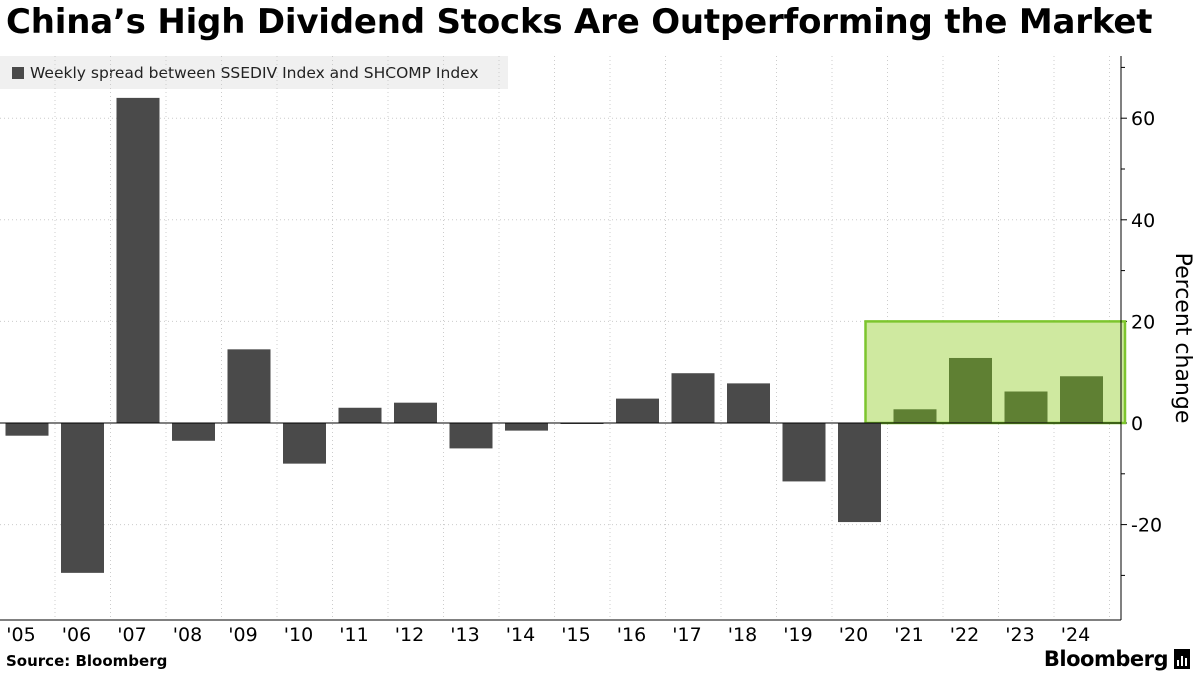 This screenshot has height=675, width=1200. Describe the element at coordinates (1143, 119) in the screenshot. I see `y-tick-label: 60` at that location.